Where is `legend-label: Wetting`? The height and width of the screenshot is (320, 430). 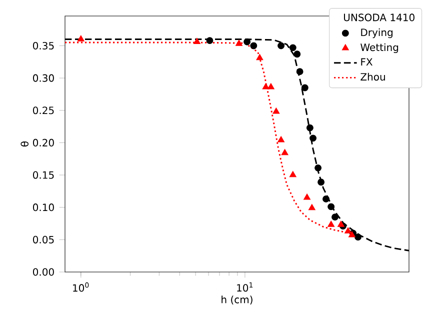
legend-label: Wetting is located at coordinates (379, 48).